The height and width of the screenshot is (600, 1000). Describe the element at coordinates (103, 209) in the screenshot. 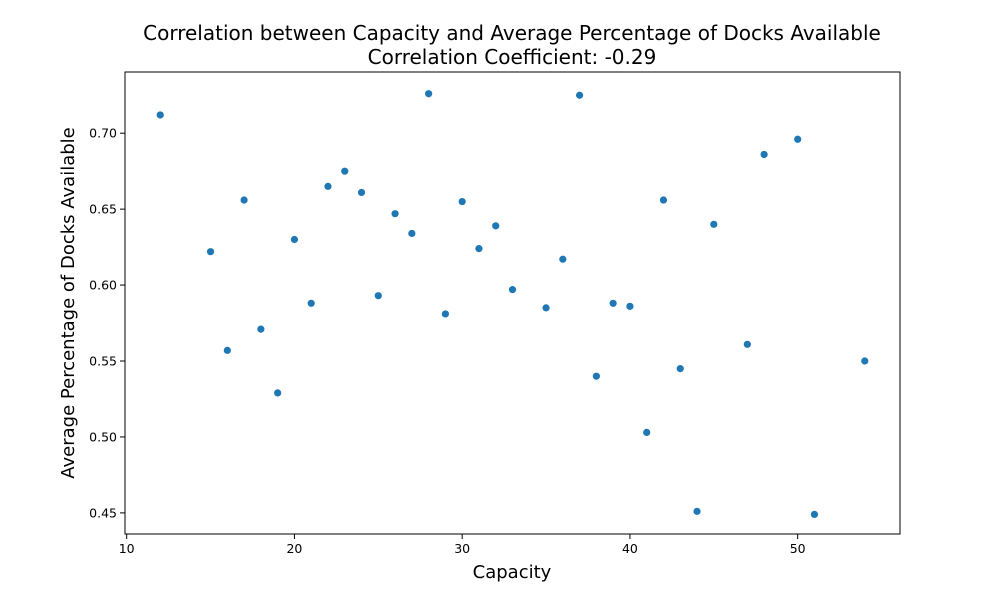

I see `y-tick-label: 0.65` at that location.